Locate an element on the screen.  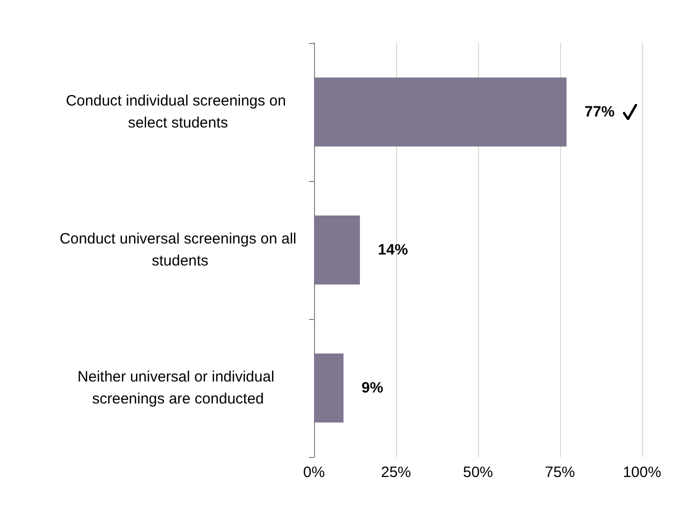
data-label: 77% is located at coordinates (599, 112).